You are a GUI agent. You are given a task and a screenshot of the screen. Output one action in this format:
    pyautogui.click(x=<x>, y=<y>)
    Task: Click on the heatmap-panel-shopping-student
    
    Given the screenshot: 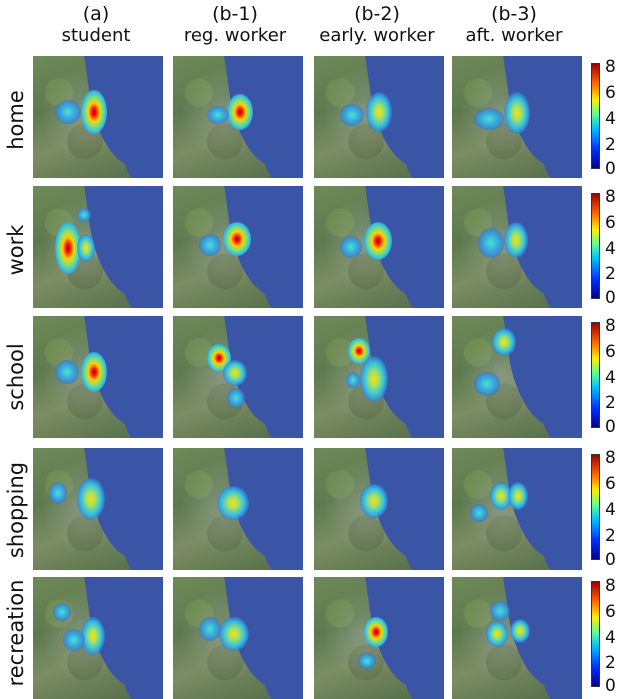 What is the action you would take?
    pyautogui.click(x=98, y=509)
    